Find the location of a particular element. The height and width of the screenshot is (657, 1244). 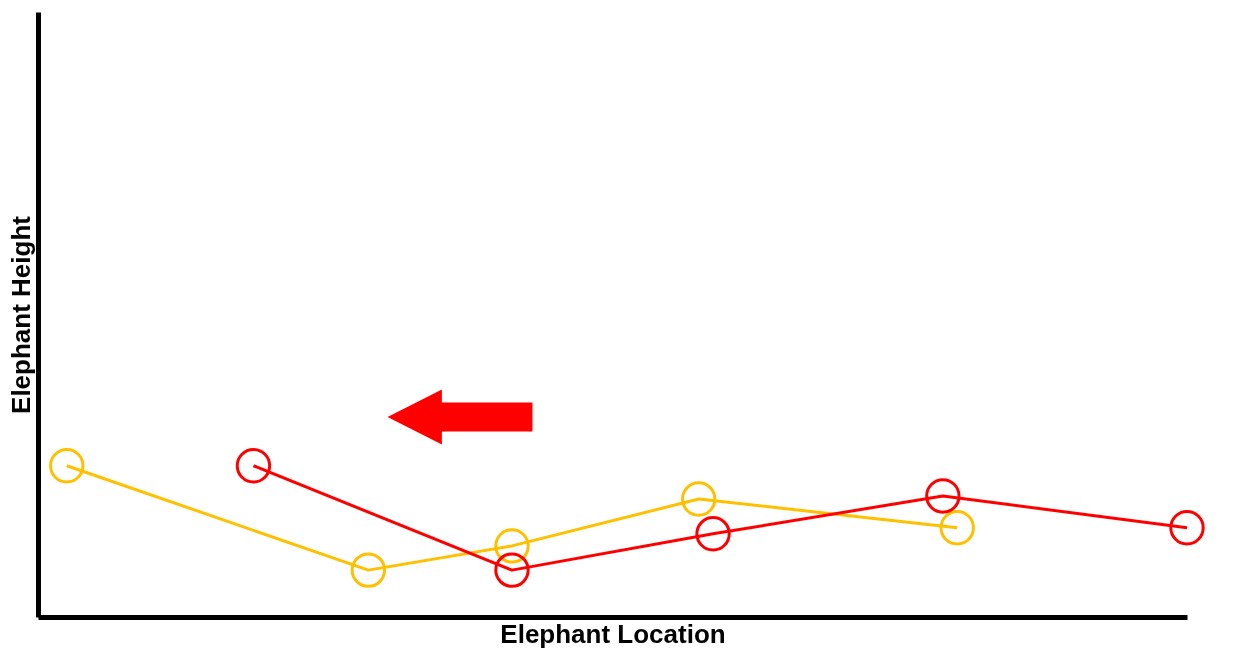

x-axis-title: Elephant Location is located at coordinates (613, 633).